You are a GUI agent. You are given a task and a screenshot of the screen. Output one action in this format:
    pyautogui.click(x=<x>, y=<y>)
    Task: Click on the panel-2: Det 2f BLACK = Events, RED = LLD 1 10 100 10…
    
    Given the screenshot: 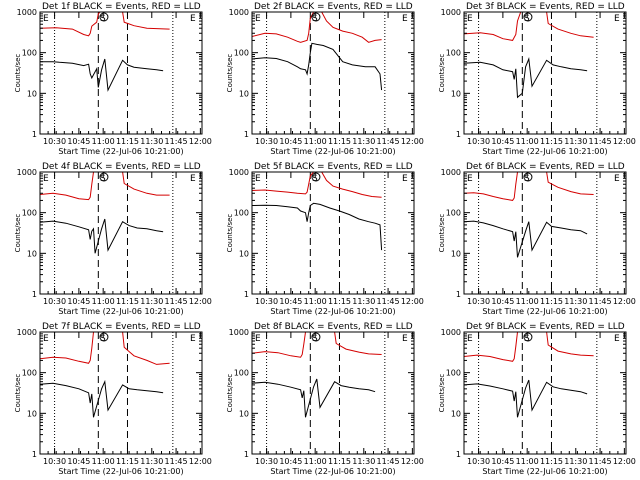 What is the action you would take?
    pyautogui.click(x=325, y=79)
    